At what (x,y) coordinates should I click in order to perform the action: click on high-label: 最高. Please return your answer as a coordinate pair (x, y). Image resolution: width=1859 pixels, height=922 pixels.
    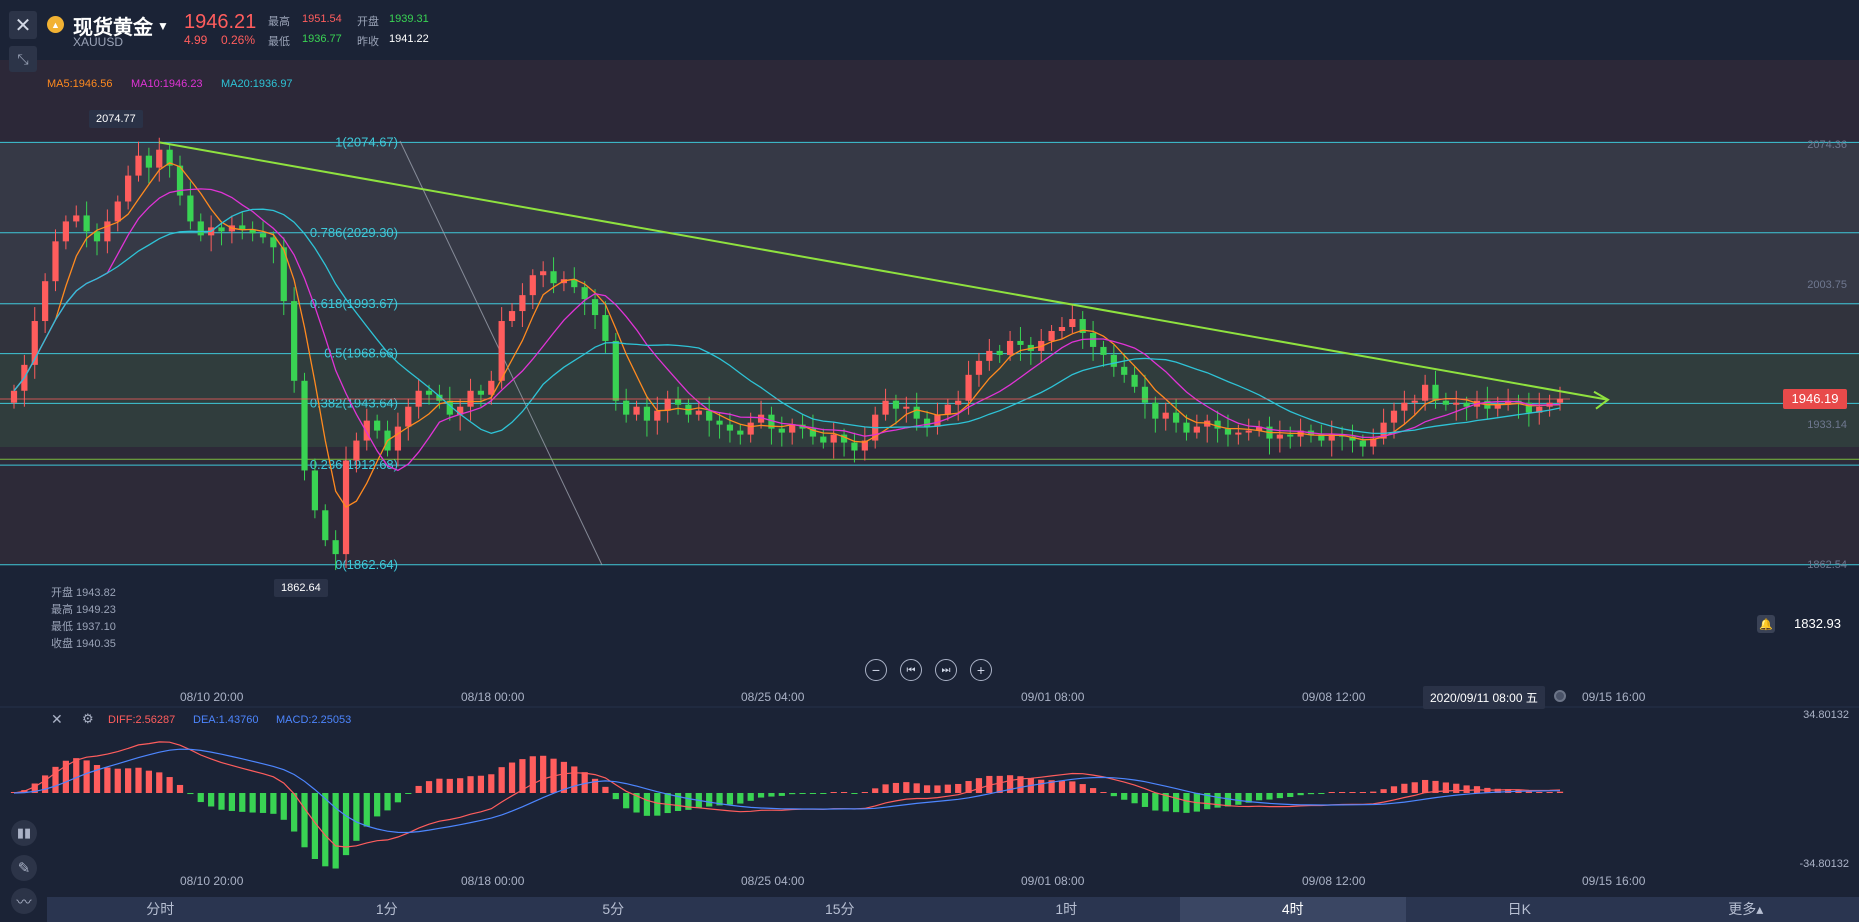
    Looking at the image, I should click on (279, 22).